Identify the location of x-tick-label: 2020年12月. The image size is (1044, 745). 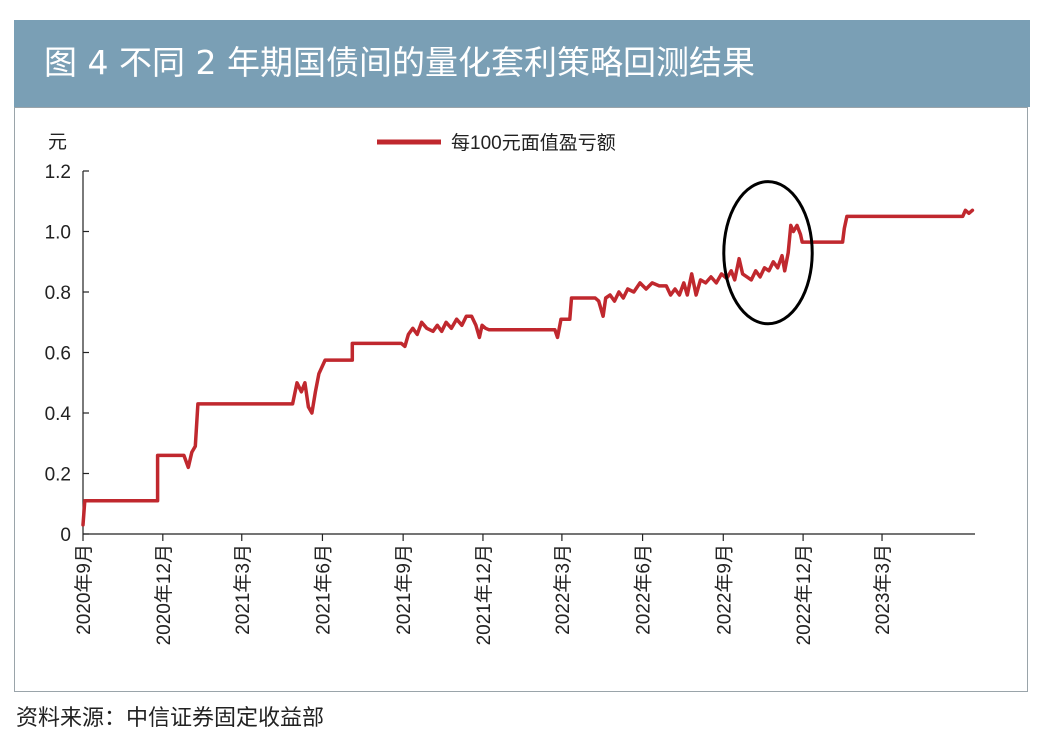
(164, 594).